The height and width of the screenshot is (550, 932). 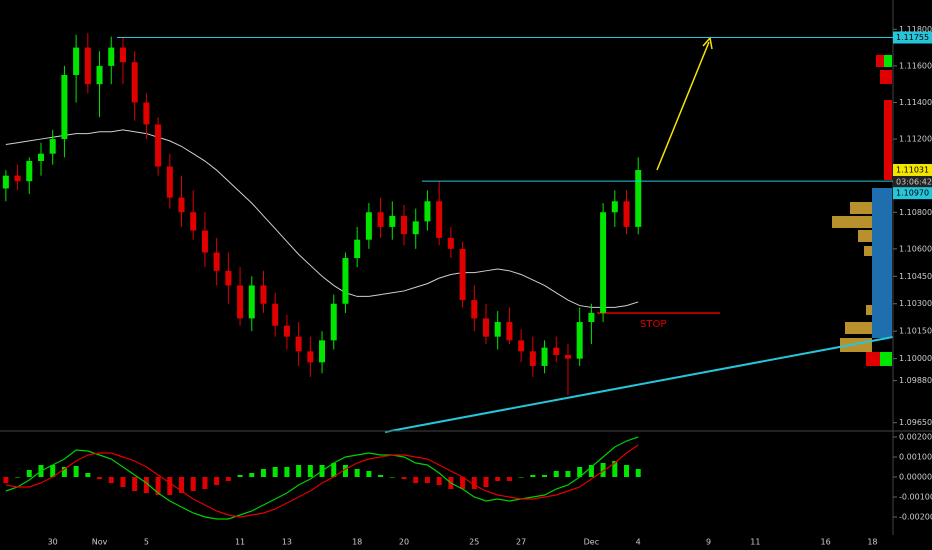 I want to click on countdown-tag, so click(x=912, y=181).